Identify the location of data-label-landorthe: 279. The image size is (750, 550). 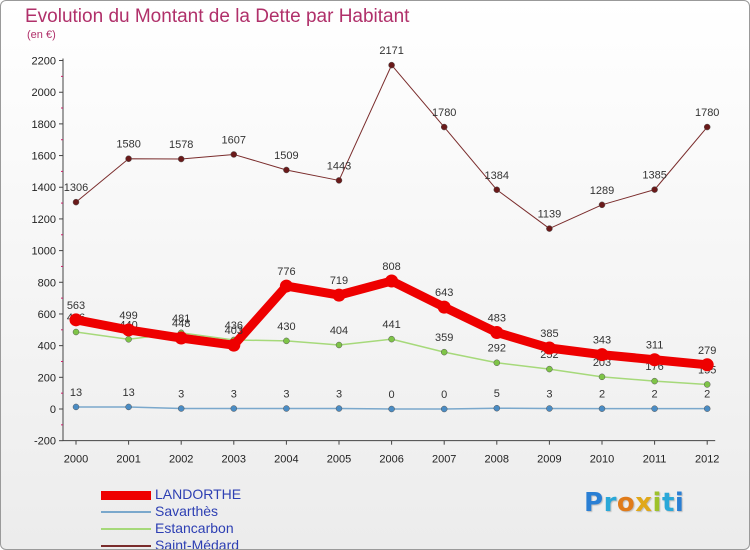
(707, 351).